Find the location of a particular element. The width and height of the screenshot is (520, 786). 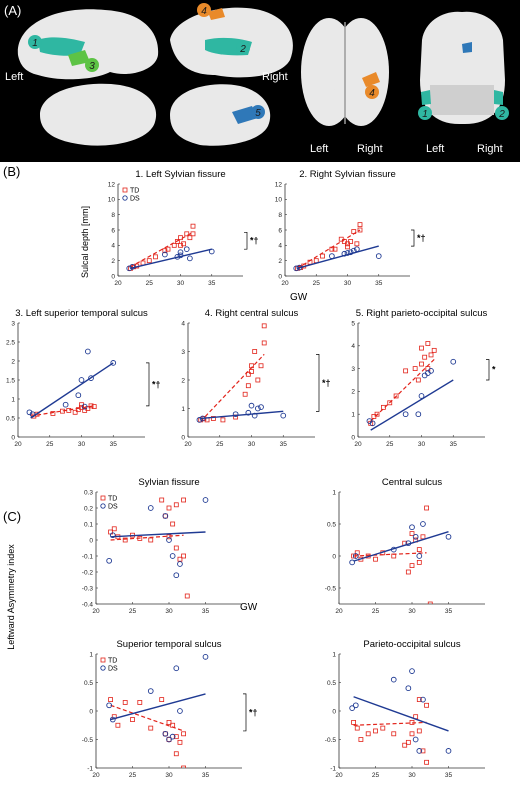

chart-title: Parieto-occipital sulcus is located at coordinates (411, 644).